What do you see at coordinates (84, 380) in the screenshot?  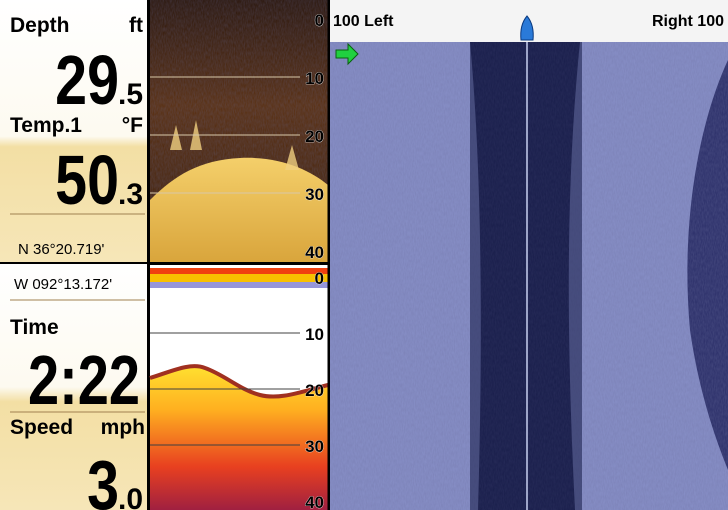 I see `time-value: 2:22` at bounding box center [84, 380].